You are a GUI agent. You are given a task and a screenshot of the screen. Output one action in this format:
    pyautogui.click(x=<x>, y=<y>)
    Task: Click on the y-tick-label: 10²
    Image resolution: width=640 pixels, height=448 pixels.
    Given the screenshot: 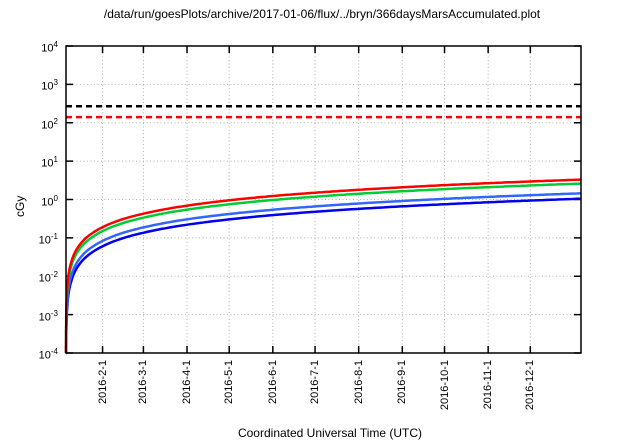 What is the action you would take?
    pyautogui.click(x=49, y=124)
    